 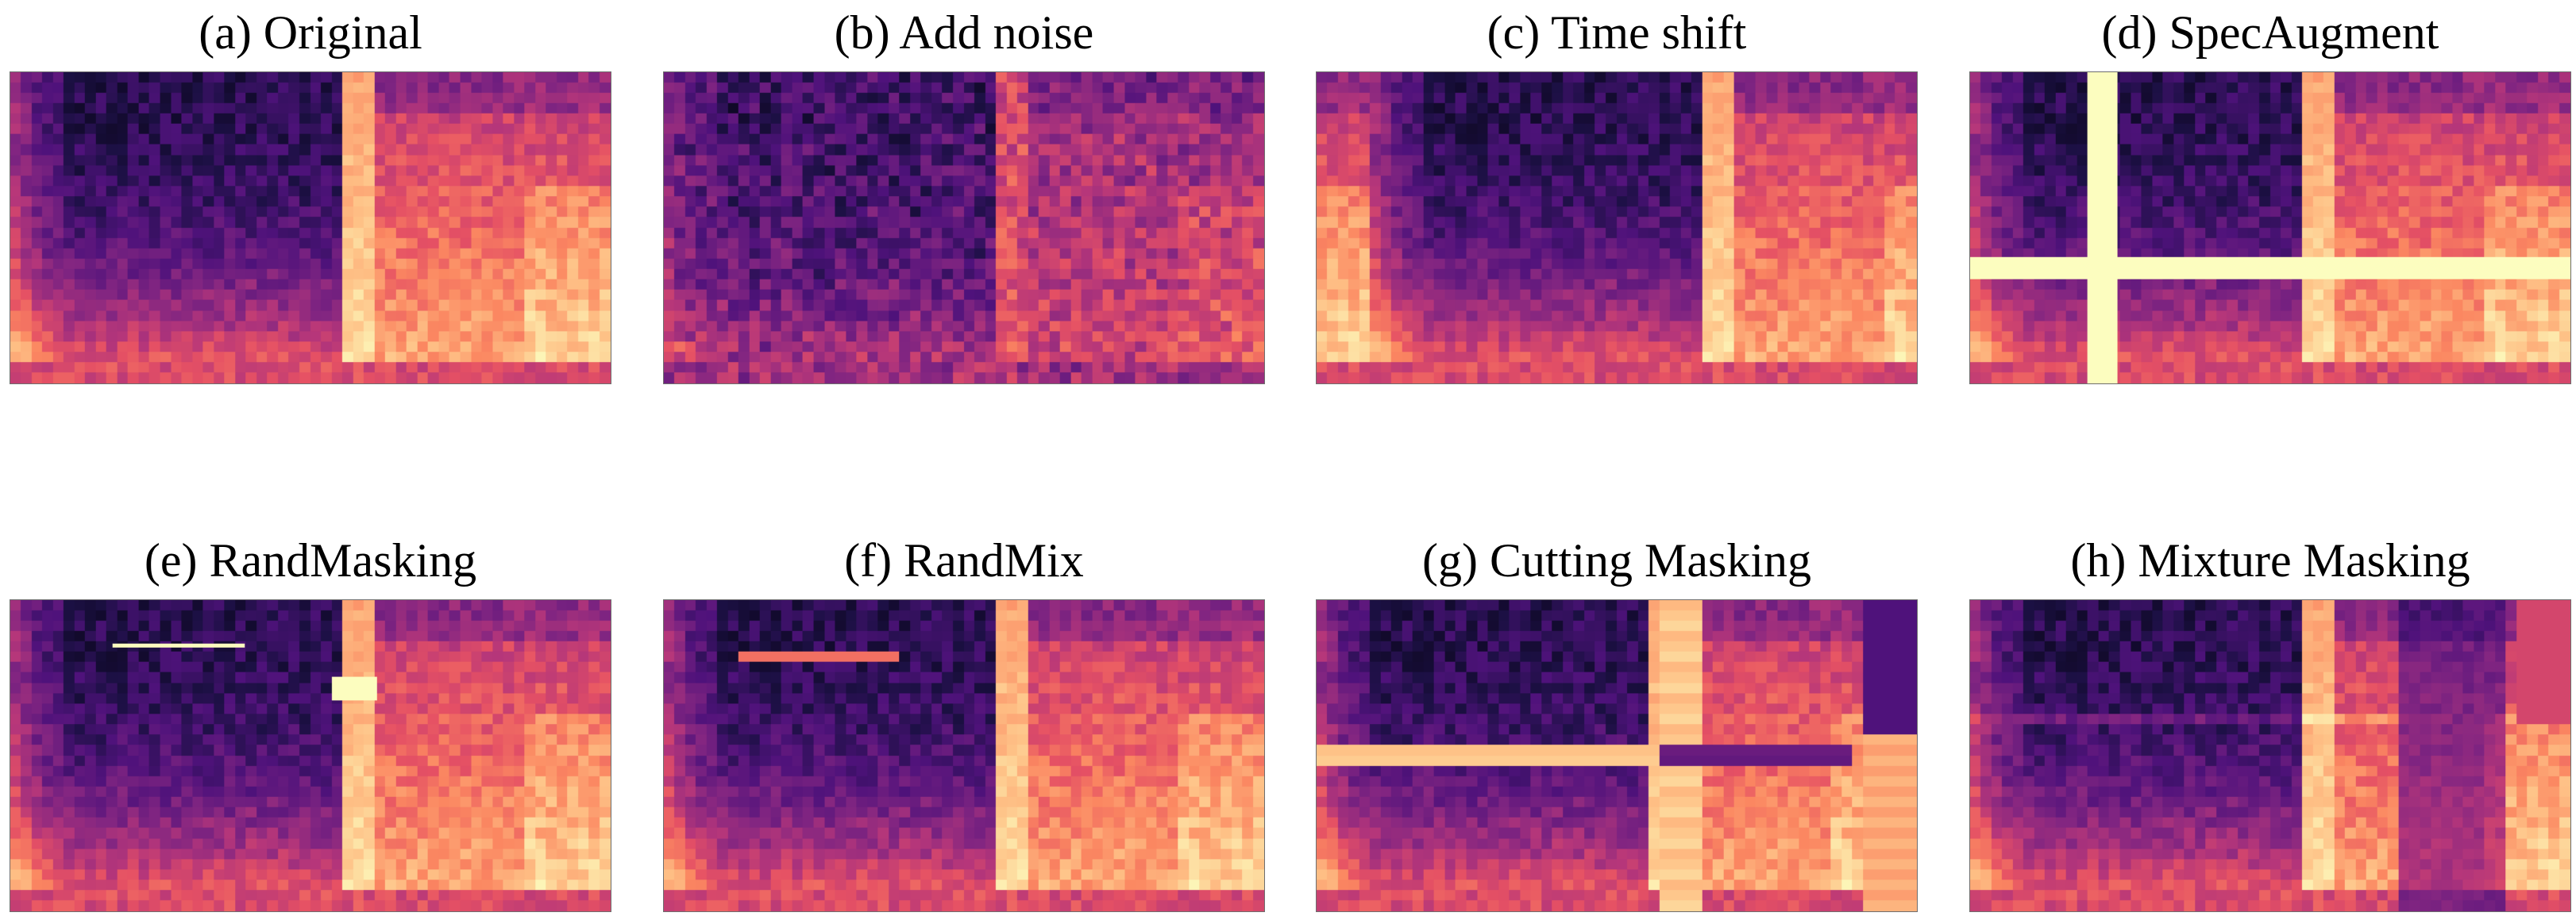 I want to click on spectrogram-time-shift, so click(x=1617, y=227).